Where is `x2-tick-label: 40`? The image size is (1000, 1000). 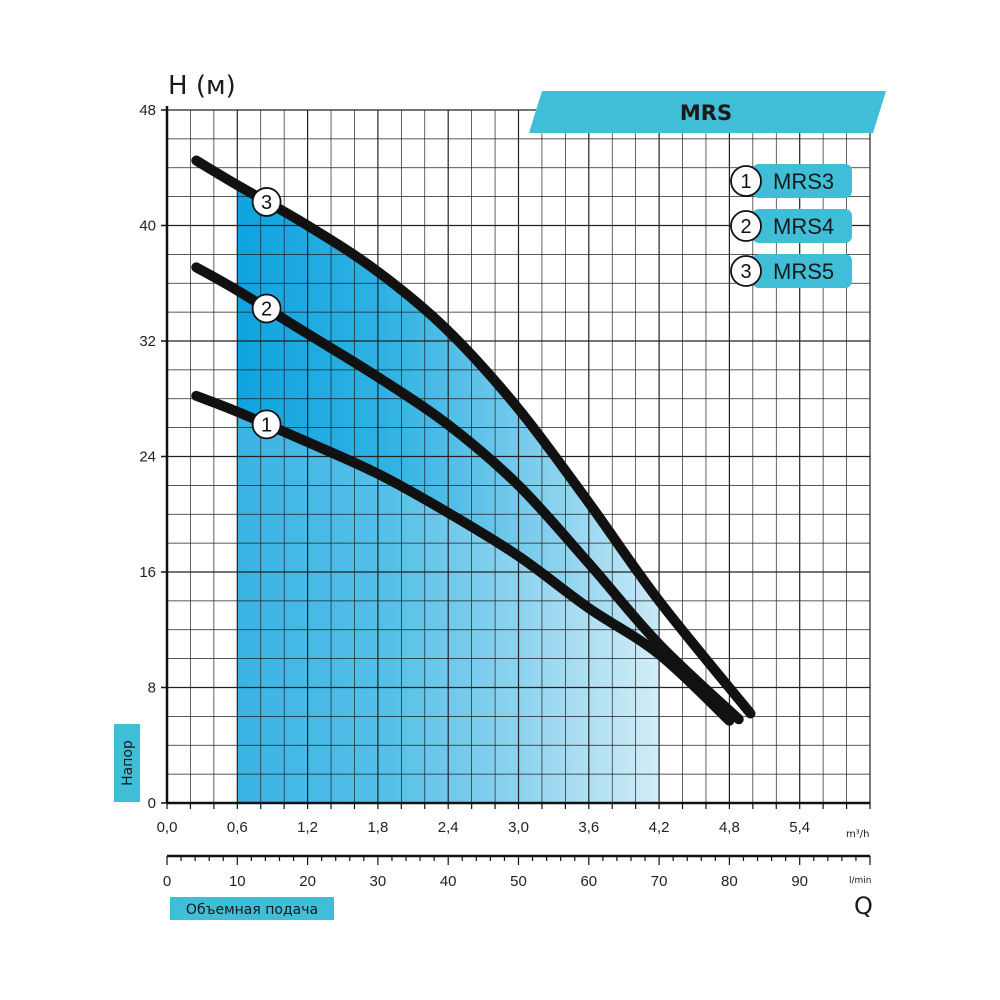 x2-tick-label: 40 is located at coordinates (448, 881).